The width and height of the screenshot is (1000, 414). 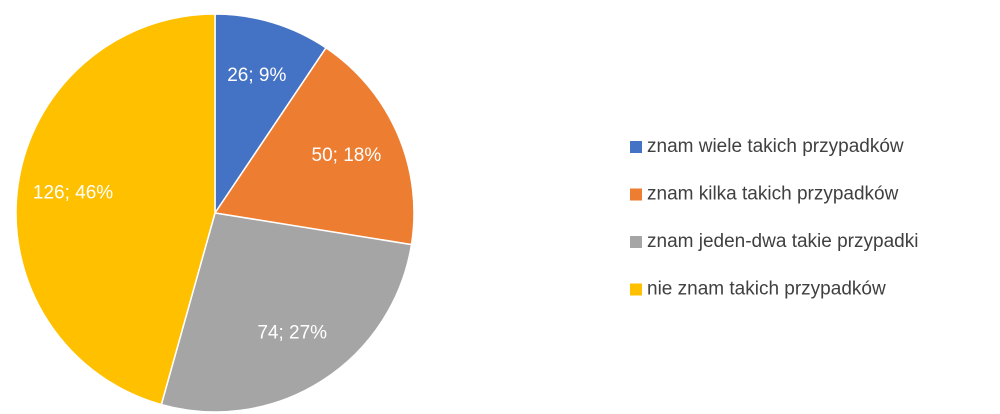 What do you see at coordinates (775, 146) in the screenshot?
I see `legend-label: znam wiele takich przypadków` at bounding box center [775, 146].